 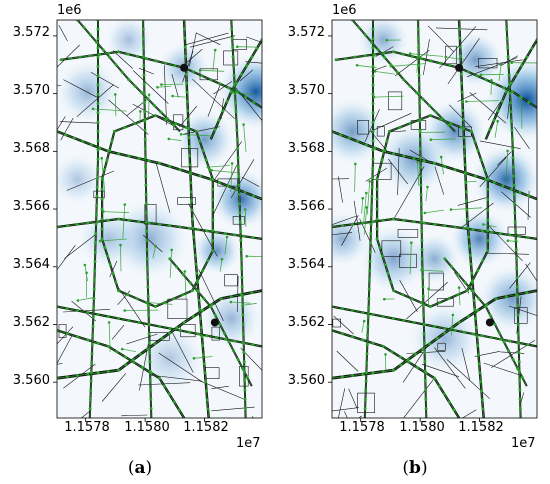 What do you see at coordinates (306, 380) in the screenshot?
I see `y-tick-label: 3.560` at bounding box center [306, 380].